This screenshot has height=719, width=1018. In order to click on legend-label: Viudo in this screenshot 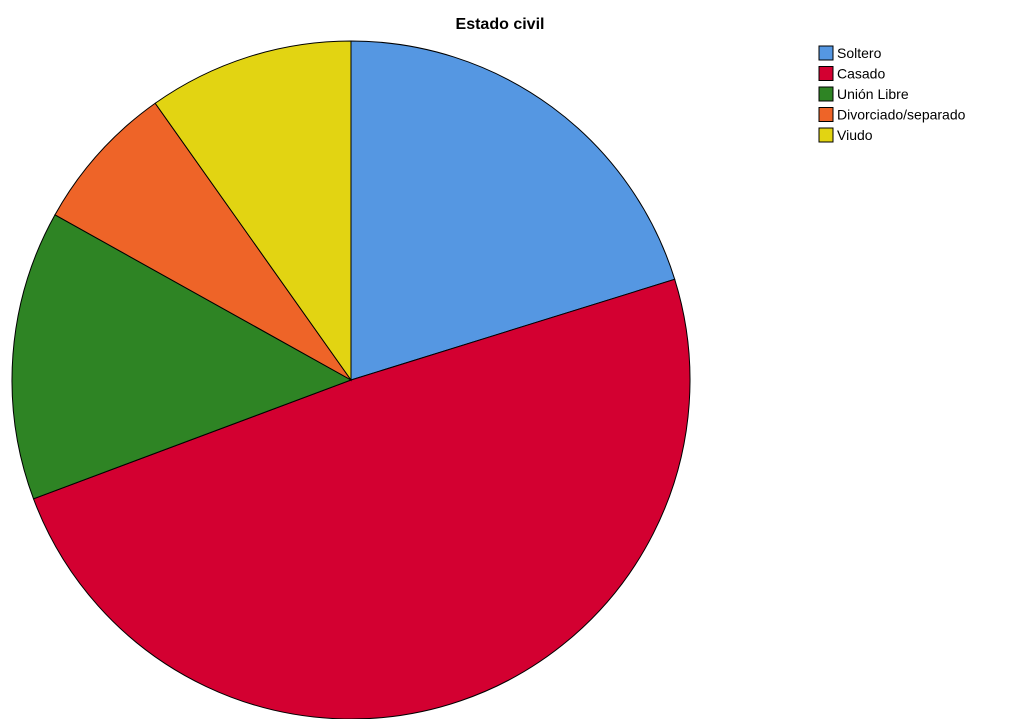, I will do `click(855, 135)`.